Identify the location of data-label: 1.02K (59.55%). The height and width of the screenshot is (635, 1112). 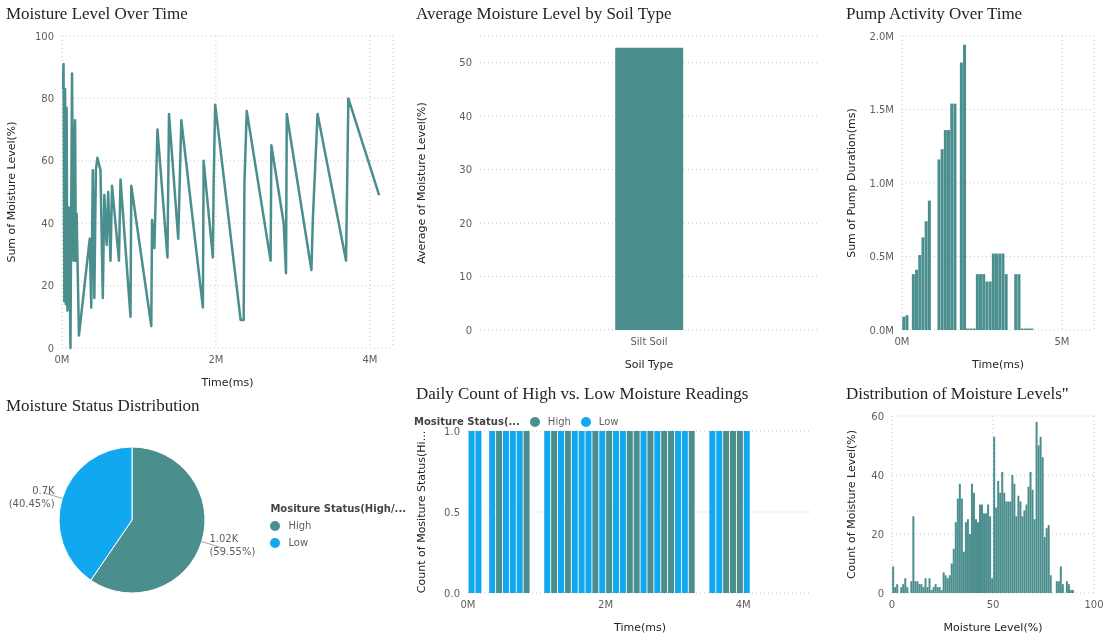
(232, 544).